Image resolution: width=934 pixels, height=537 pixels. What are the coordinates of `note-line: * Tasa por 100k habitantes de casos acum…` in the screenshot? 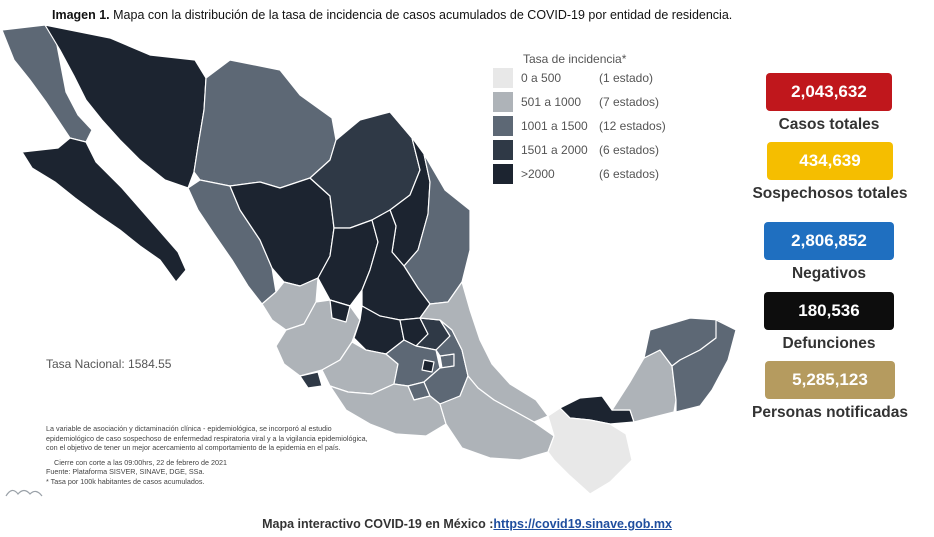 It's located at (125, 481).